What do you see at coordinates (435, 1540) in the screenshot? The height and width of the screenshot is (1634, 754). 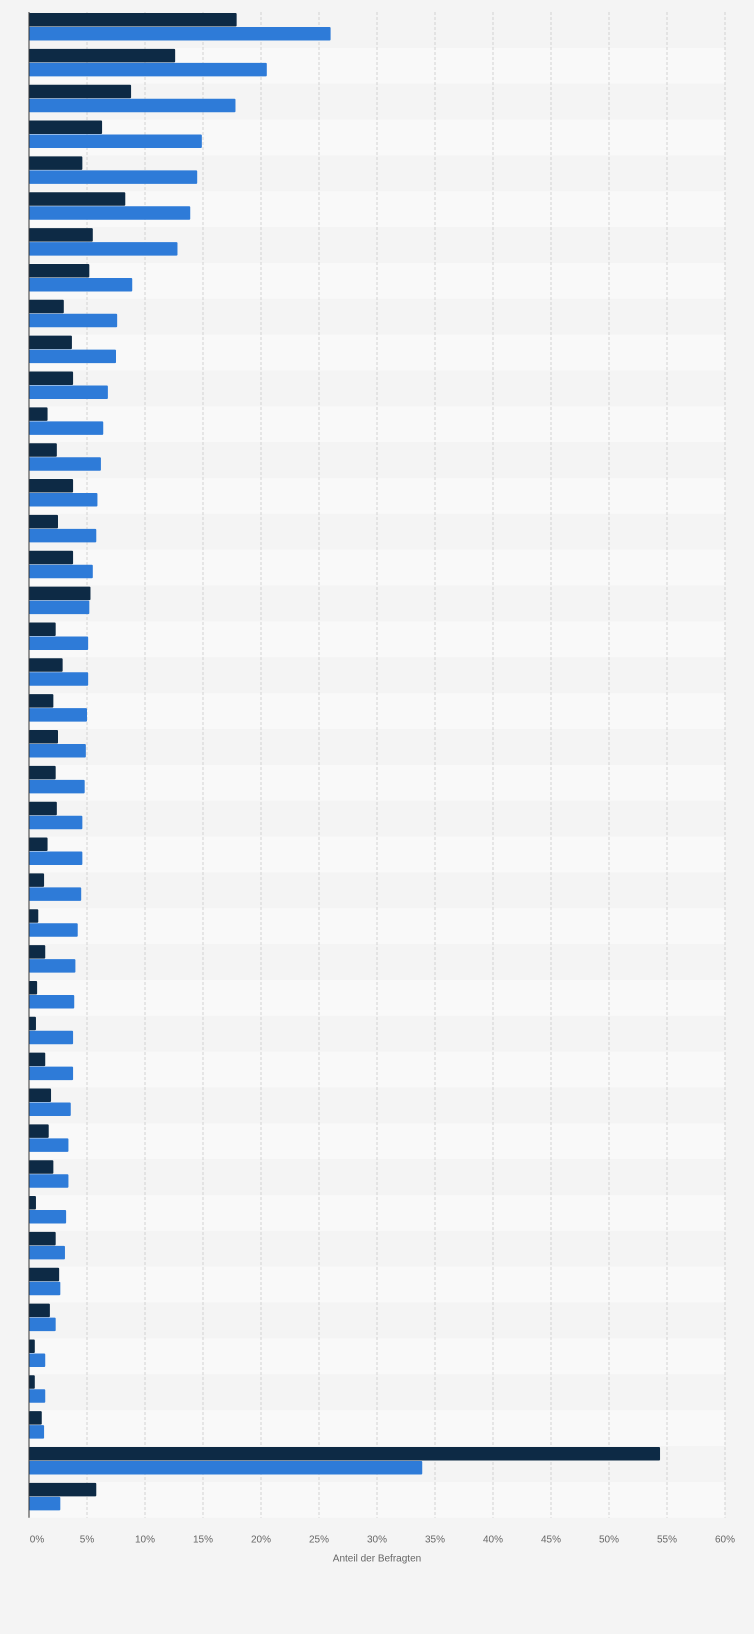 I see `x-tick-label: 35%` at bounding box center [435, 1540].